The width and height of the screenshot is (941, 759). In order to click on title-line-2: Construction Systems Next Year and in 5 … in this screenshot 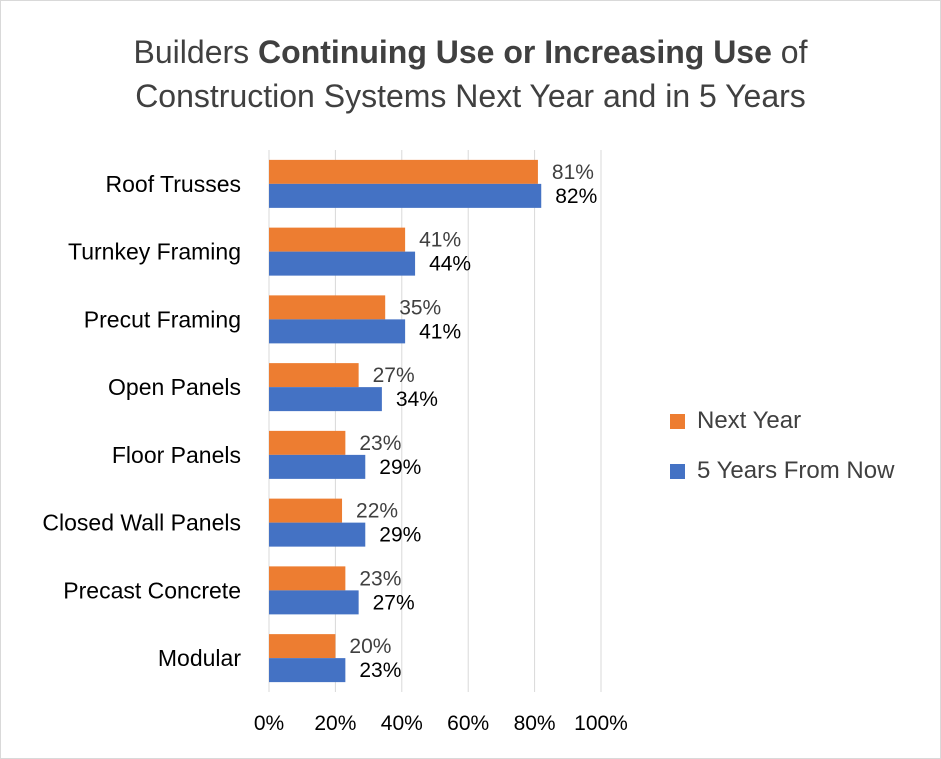, I will do `click(470, 96)`.